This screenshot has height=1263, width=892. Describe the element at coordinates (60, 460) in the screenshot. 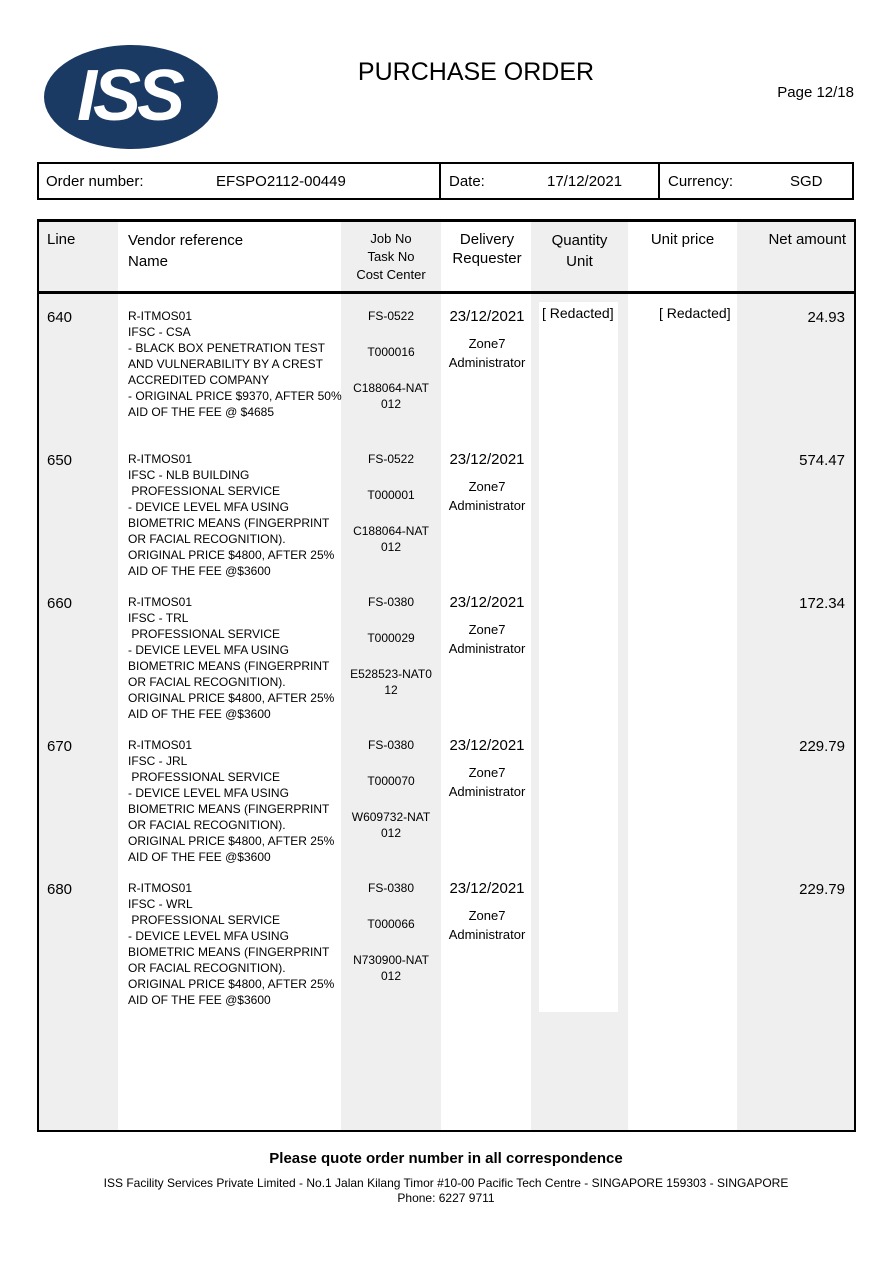

I see `line-number: 650` at that location.